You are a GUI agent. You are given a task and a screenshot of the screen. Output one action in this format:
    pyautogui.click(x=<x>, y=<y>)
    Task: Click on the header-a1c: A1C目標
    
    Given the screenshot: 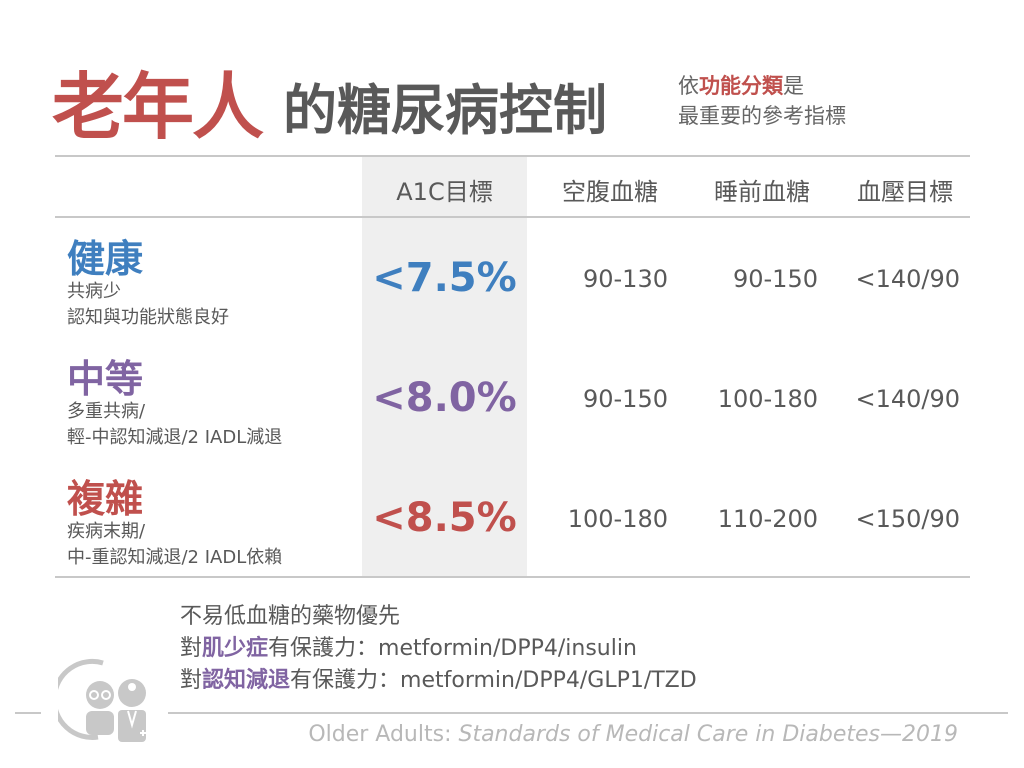 What is the action you would take?
    pyautogui.click(x=444, y=192)
    